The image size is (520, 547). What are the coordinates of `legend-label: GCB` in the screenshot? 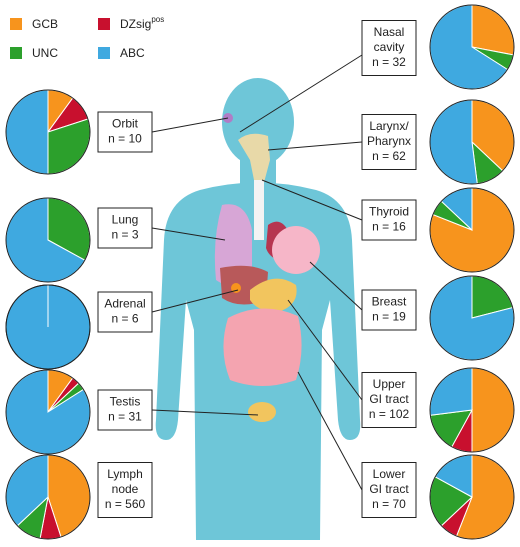 It's located at (45, 24).